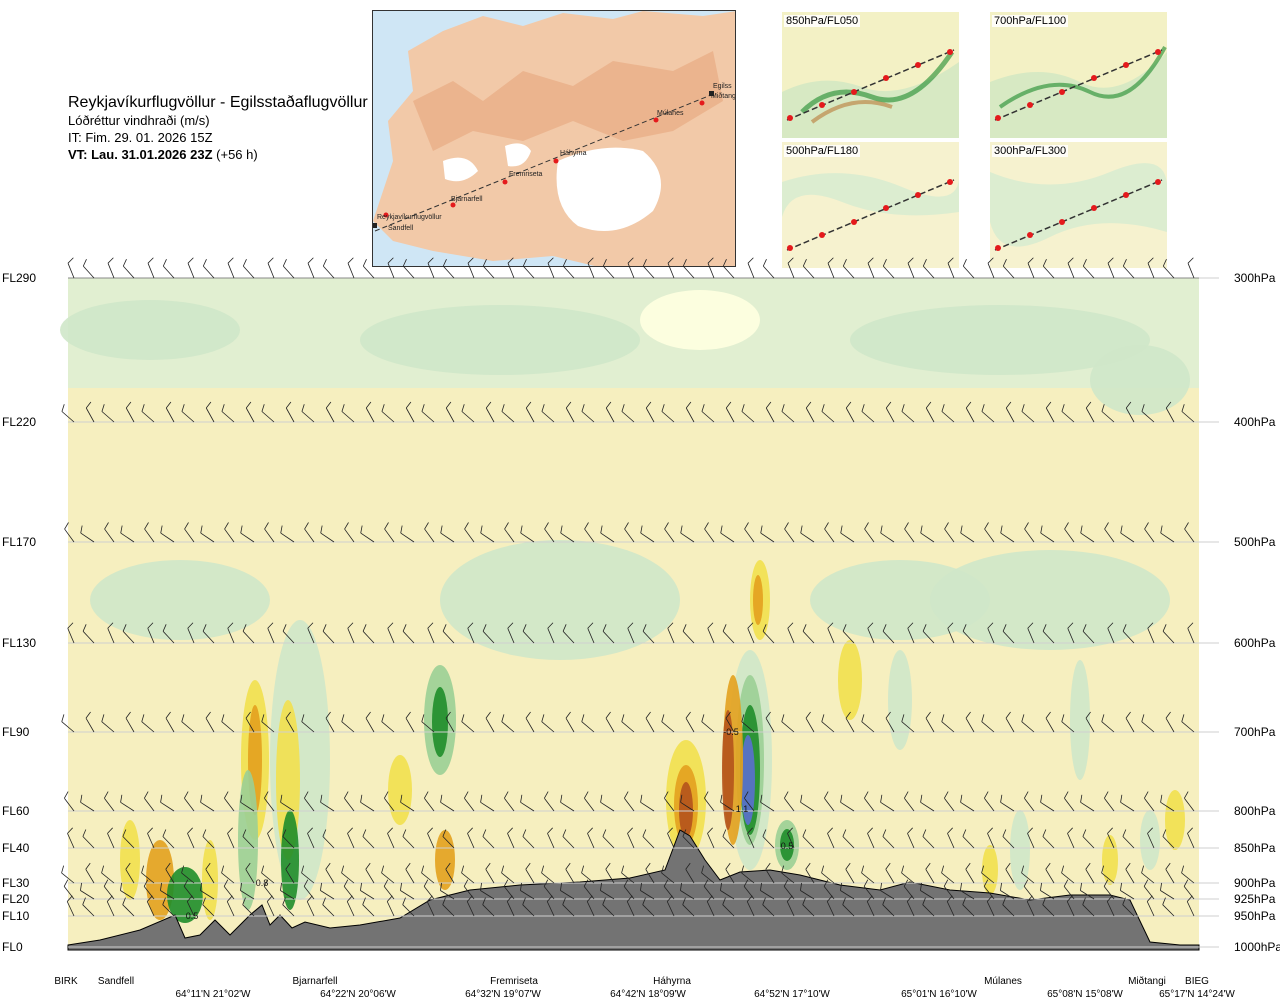  Describe the element at coordinates (939, 994) in the screenshot. I see `x-coord-label: 65°01'N 16°10'W` at that location.